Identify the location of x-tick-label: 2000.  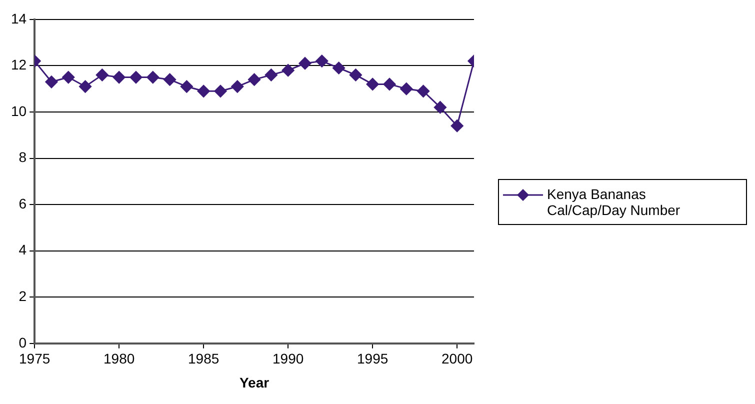
(457, 358).